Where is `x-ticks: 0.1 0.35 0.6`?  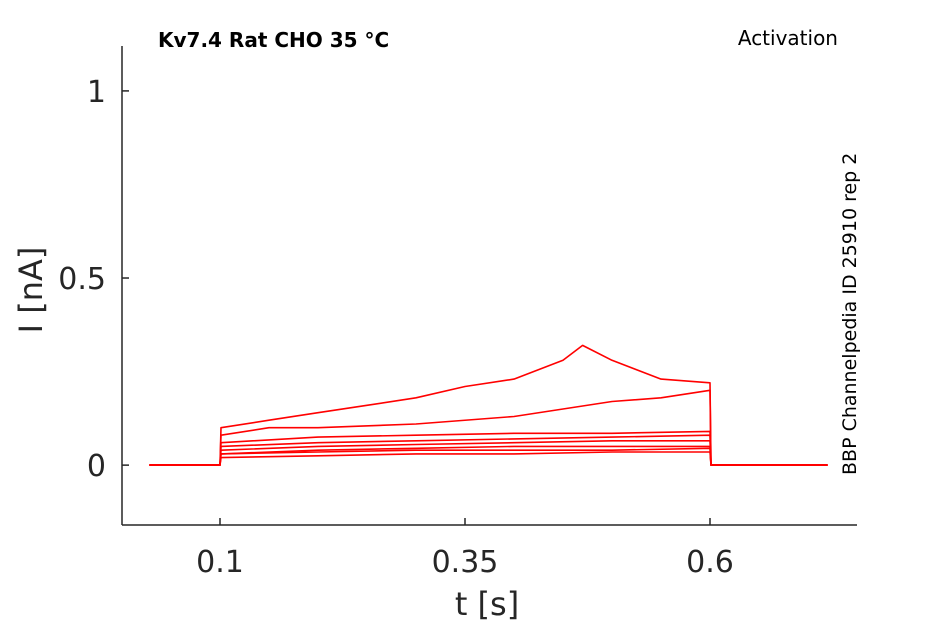 x-ticks: 0.1 0.35 0.6 is located at coordinates (465, 549).